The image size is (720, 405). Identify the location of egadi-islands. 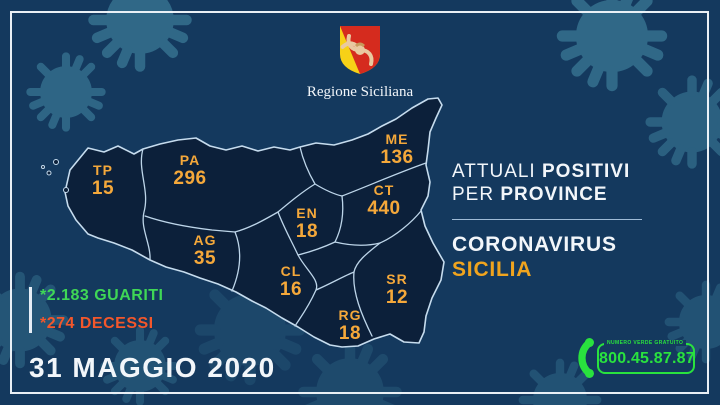
(55, 176).